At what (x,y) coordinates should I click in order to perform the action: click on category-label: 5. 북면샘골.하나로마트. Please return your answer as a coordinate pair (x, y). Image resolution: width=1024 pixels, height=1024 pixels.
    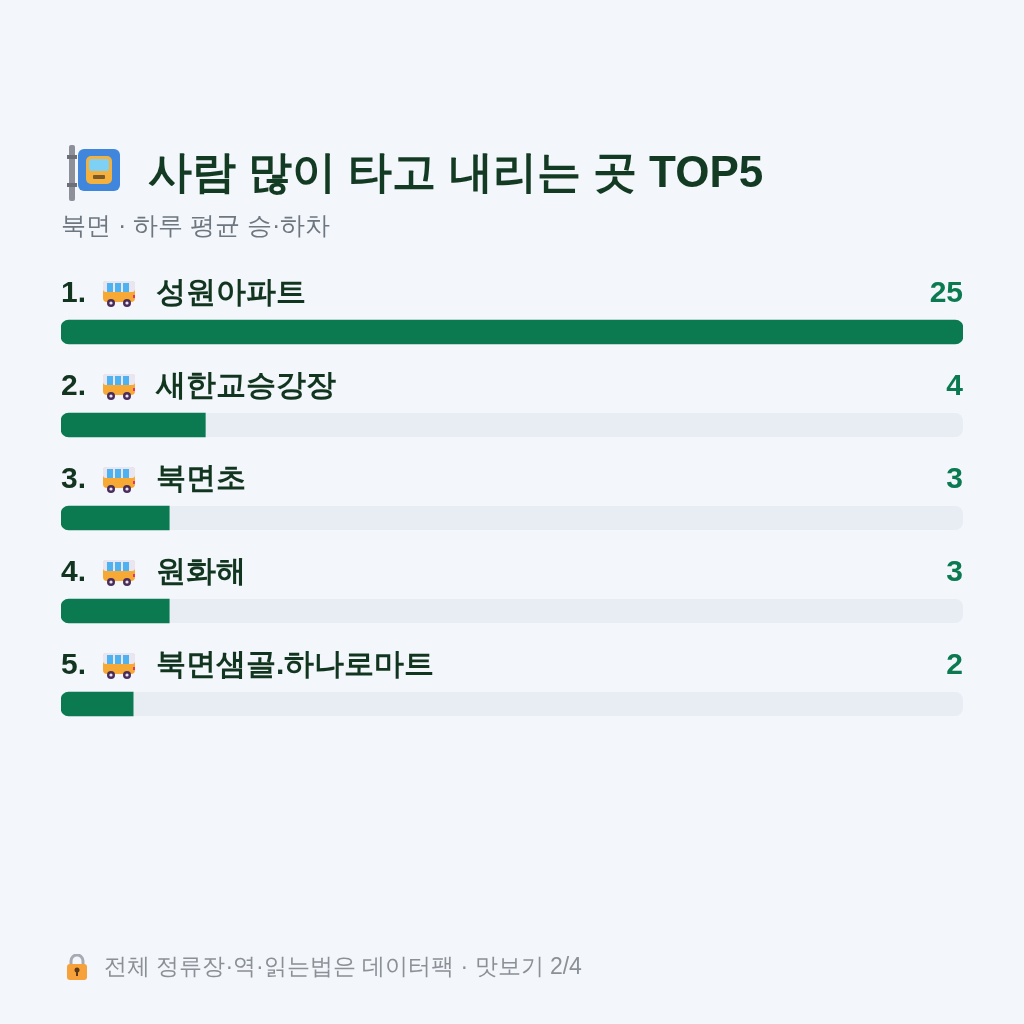
    Looking at the image, I should click on (248, 664).